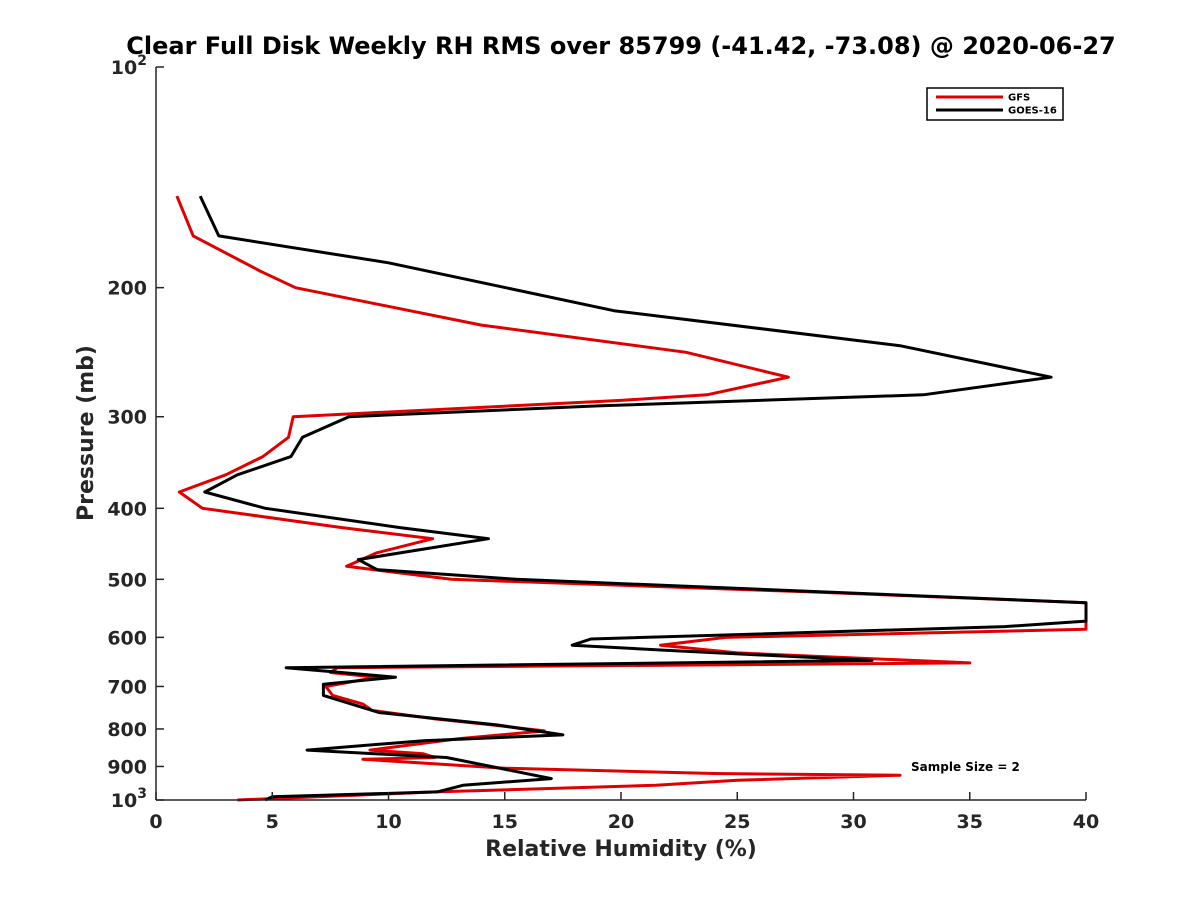 The width and height of the screenshot is (1200, 900). Describe the element at coordinates (272, 822) in the screenshot. I see `x-tick-label: 5` at that location.